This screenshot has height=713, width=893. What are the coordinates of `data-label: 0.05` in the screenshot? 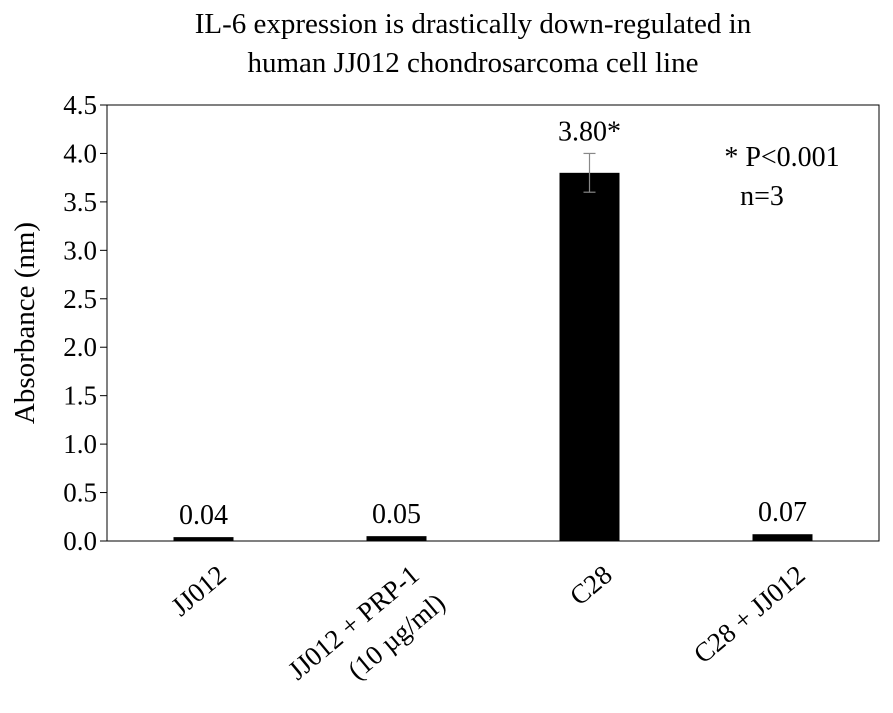 It's located at (396, 514).